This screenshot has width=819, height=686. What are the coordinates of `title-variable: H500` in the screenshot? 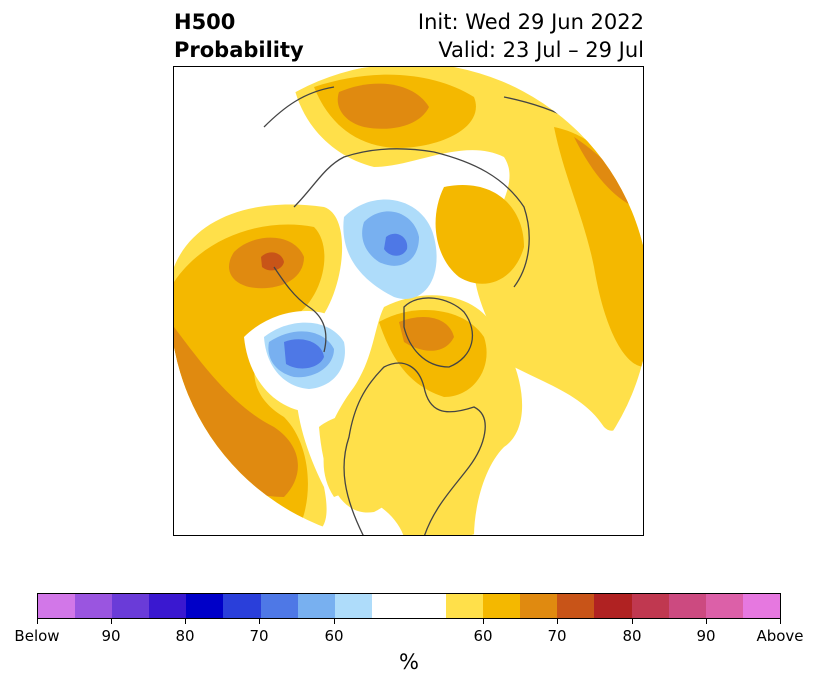 It's located at (205, 22).